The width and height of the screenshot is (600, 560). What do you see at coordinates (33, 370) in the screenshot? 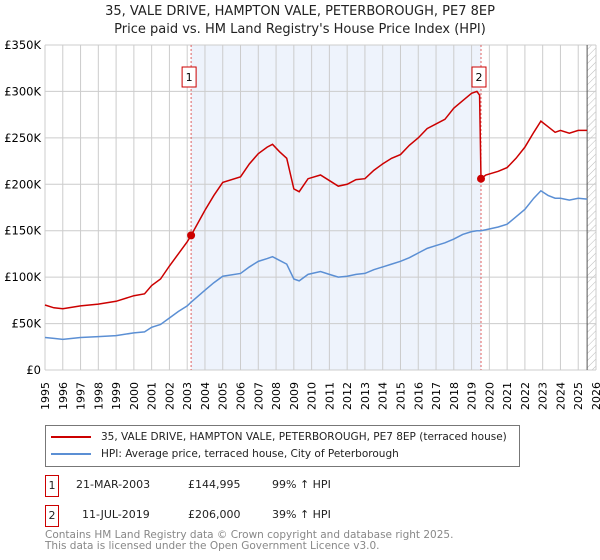
I see `y-tick-label: £0` at bounding box center [33, 370].